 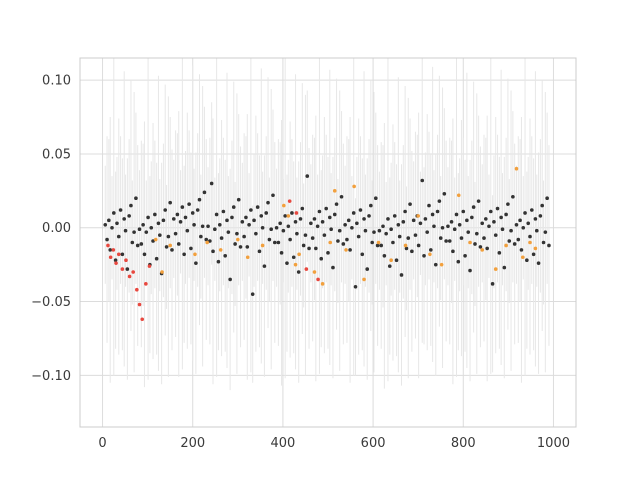 What do you see at coordinates (51, 302) in the screenshot?
I see `y-tick-label: −0.05` at bounding box center [51, 302].